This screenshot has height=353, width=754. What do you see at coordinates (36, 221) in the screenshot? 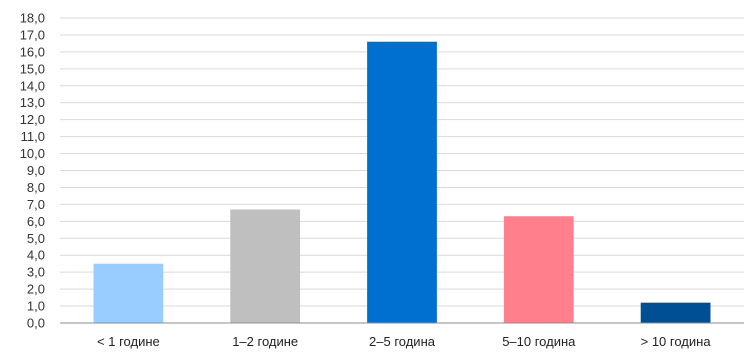
I see `y-tick-label: 6,0` at bounding box center [36, 221].